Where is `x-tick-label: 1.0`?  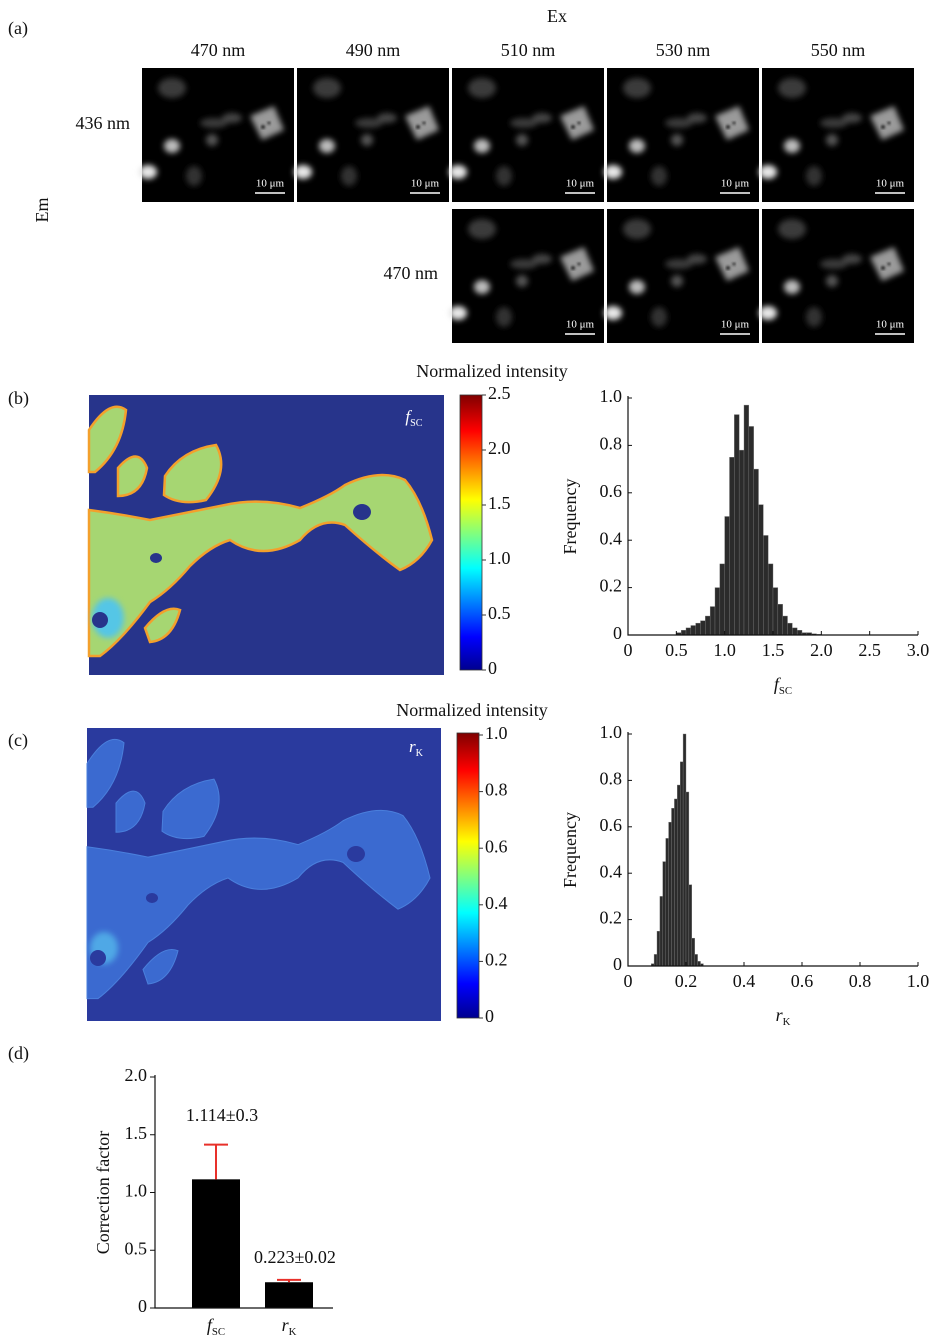 x-tick-label: 1.0 is located at coordinates (918, 981).